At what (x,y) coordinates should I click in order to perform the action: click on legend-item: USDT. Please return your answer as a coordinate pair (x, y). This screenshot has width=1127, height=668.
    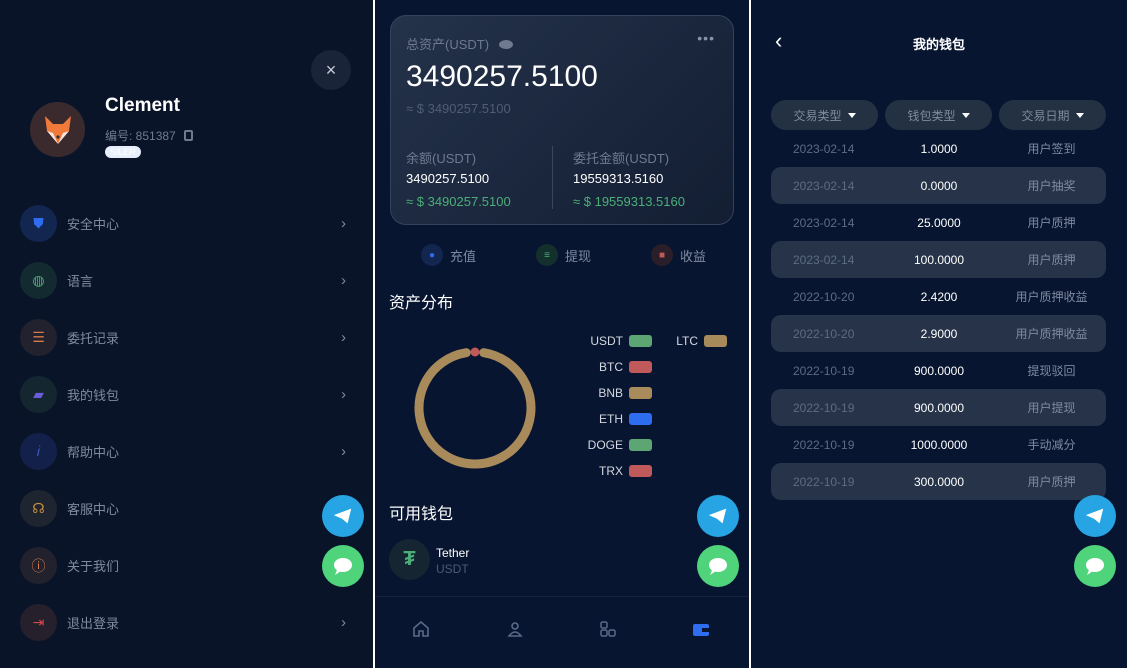
    Looking at the image, I should click on (608, 341).